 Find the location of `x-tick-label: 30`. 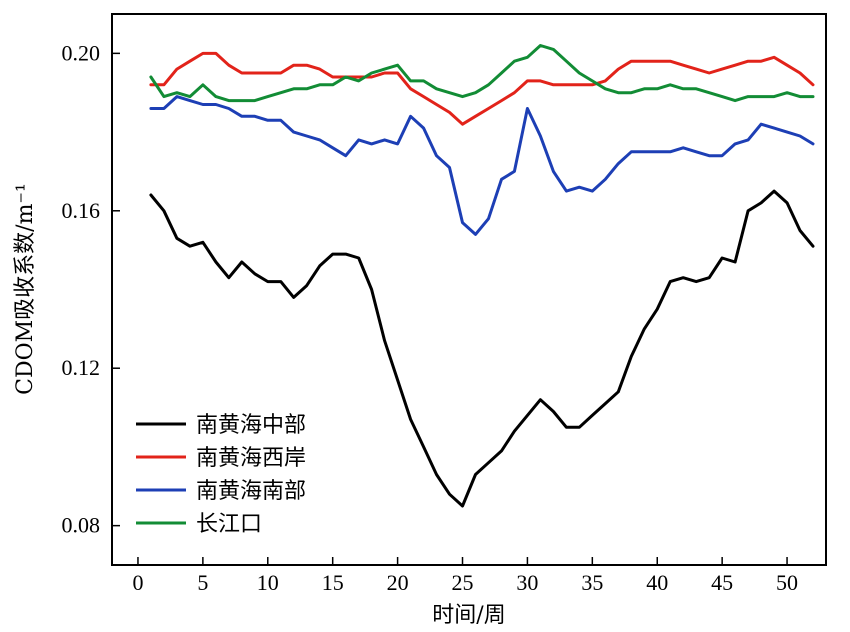

x-tick-label: 30 is located at coordinates (527, 582).